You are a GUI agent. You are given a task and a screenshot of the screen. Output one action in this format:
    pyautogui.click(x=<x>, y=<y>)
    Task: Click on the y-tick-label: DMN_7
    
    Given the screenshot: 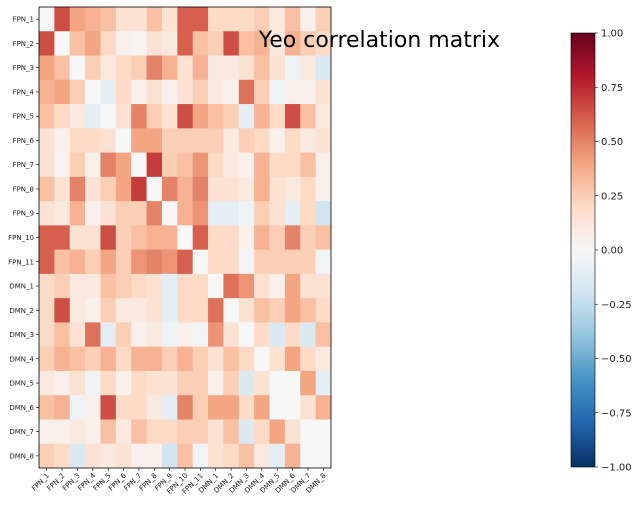 What is the action you would take?
    pyautogui.click(x=21, y=432)
    